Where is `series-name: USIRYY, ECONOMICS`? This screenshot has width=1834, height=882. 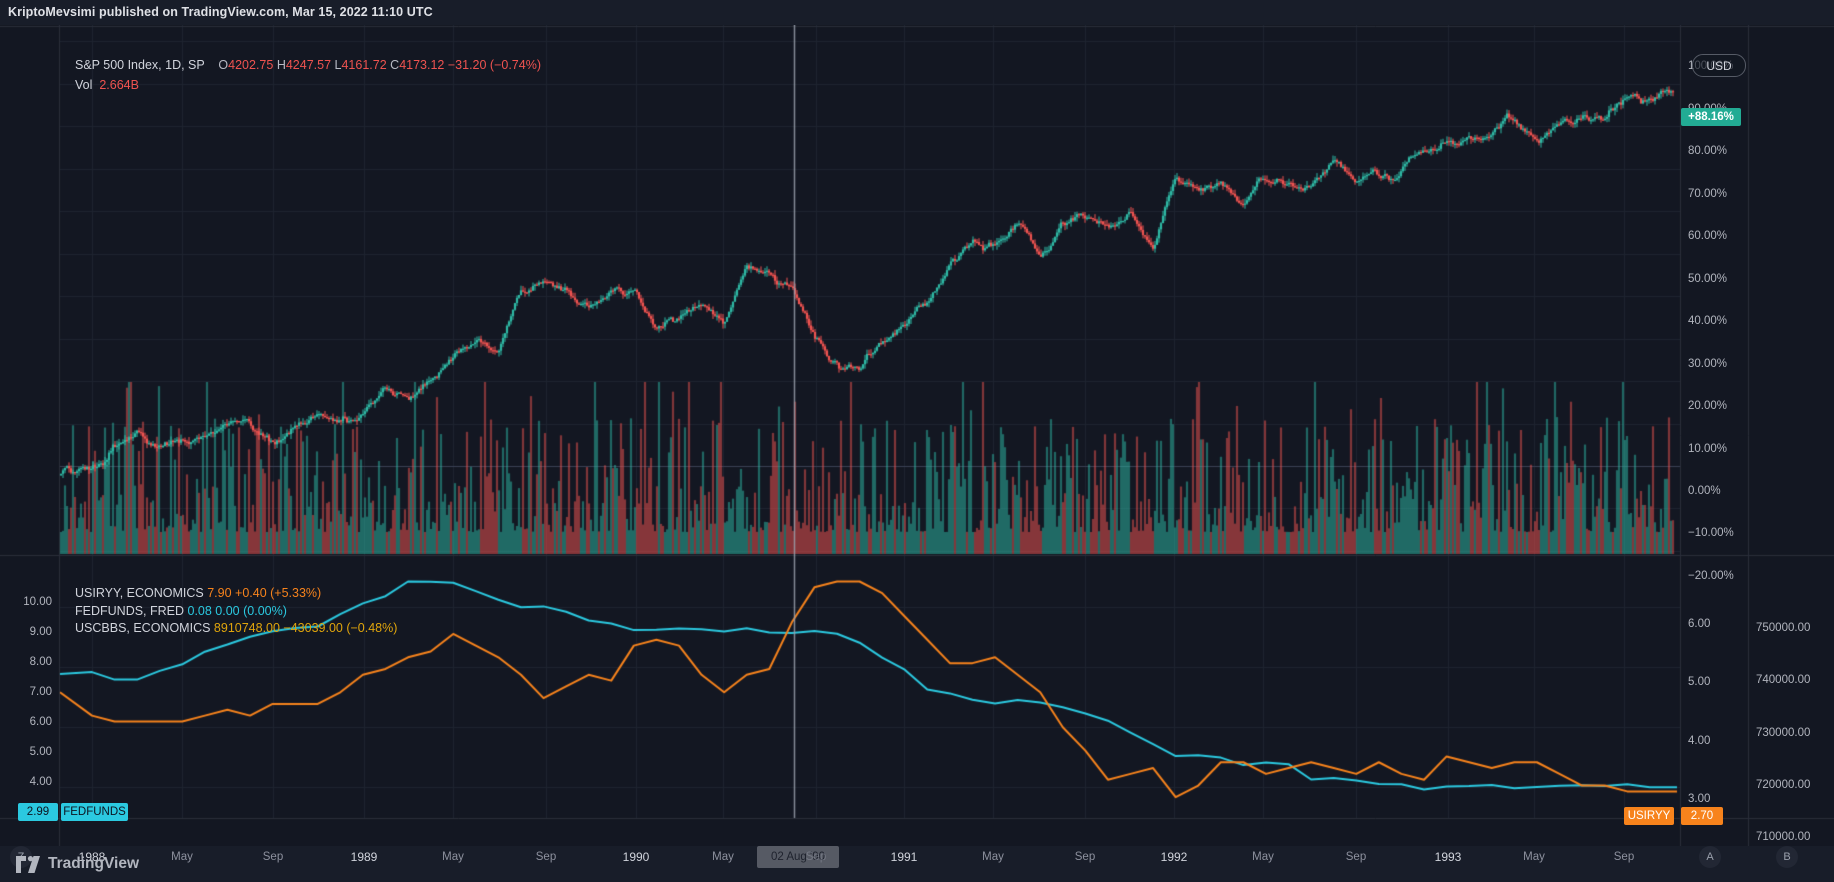
series-name: USIRYY, ECONOMICS is located at coordinates (141, 593).